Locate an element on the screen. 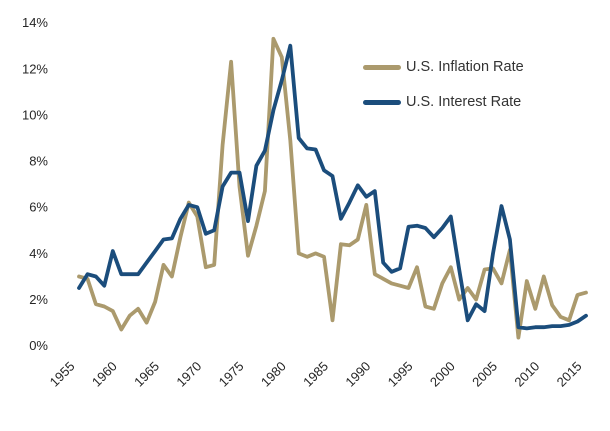 The image size is (610, 431). x-tick-label-1955: 1955 is located at coordinates (62, 374).